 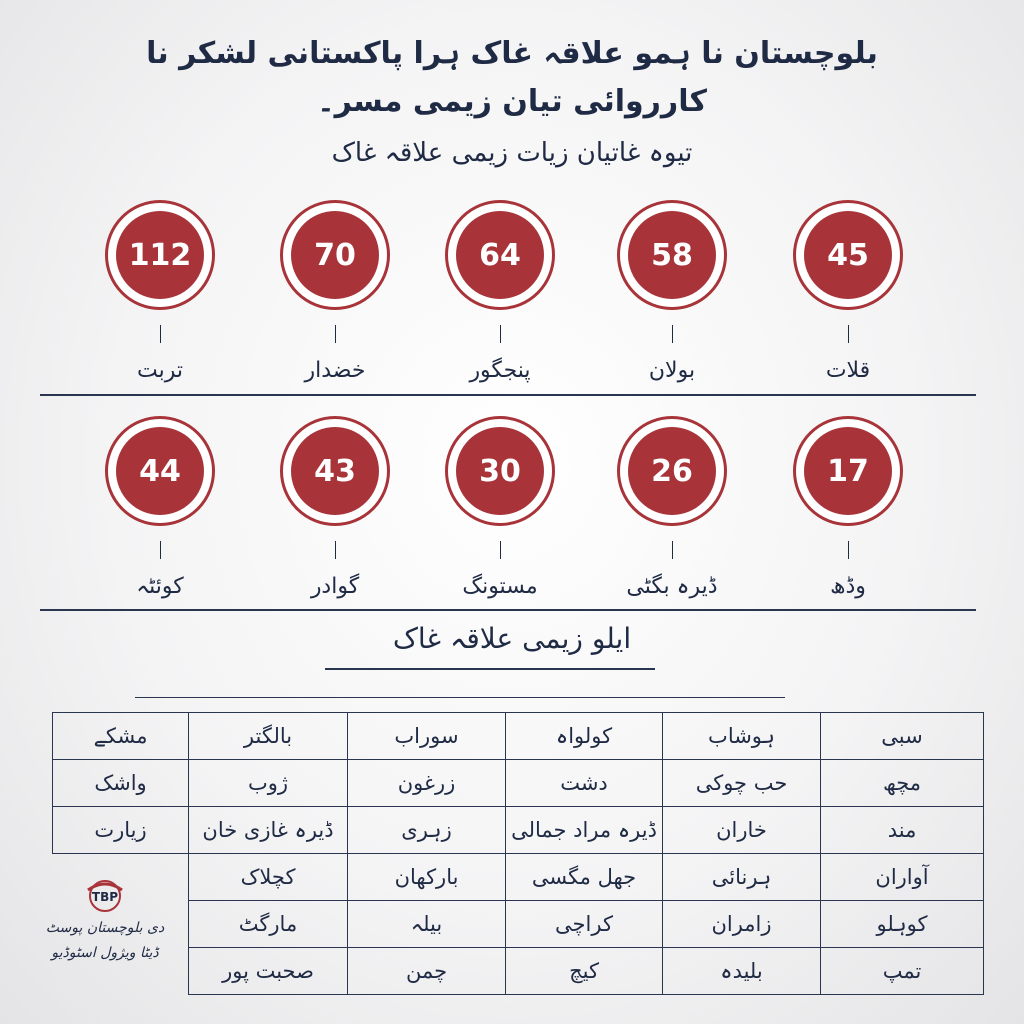 What do you see at coordinates (120, 783) in the screenshot?
I see `table-cell: واشک` at bounding box center [120, 783].